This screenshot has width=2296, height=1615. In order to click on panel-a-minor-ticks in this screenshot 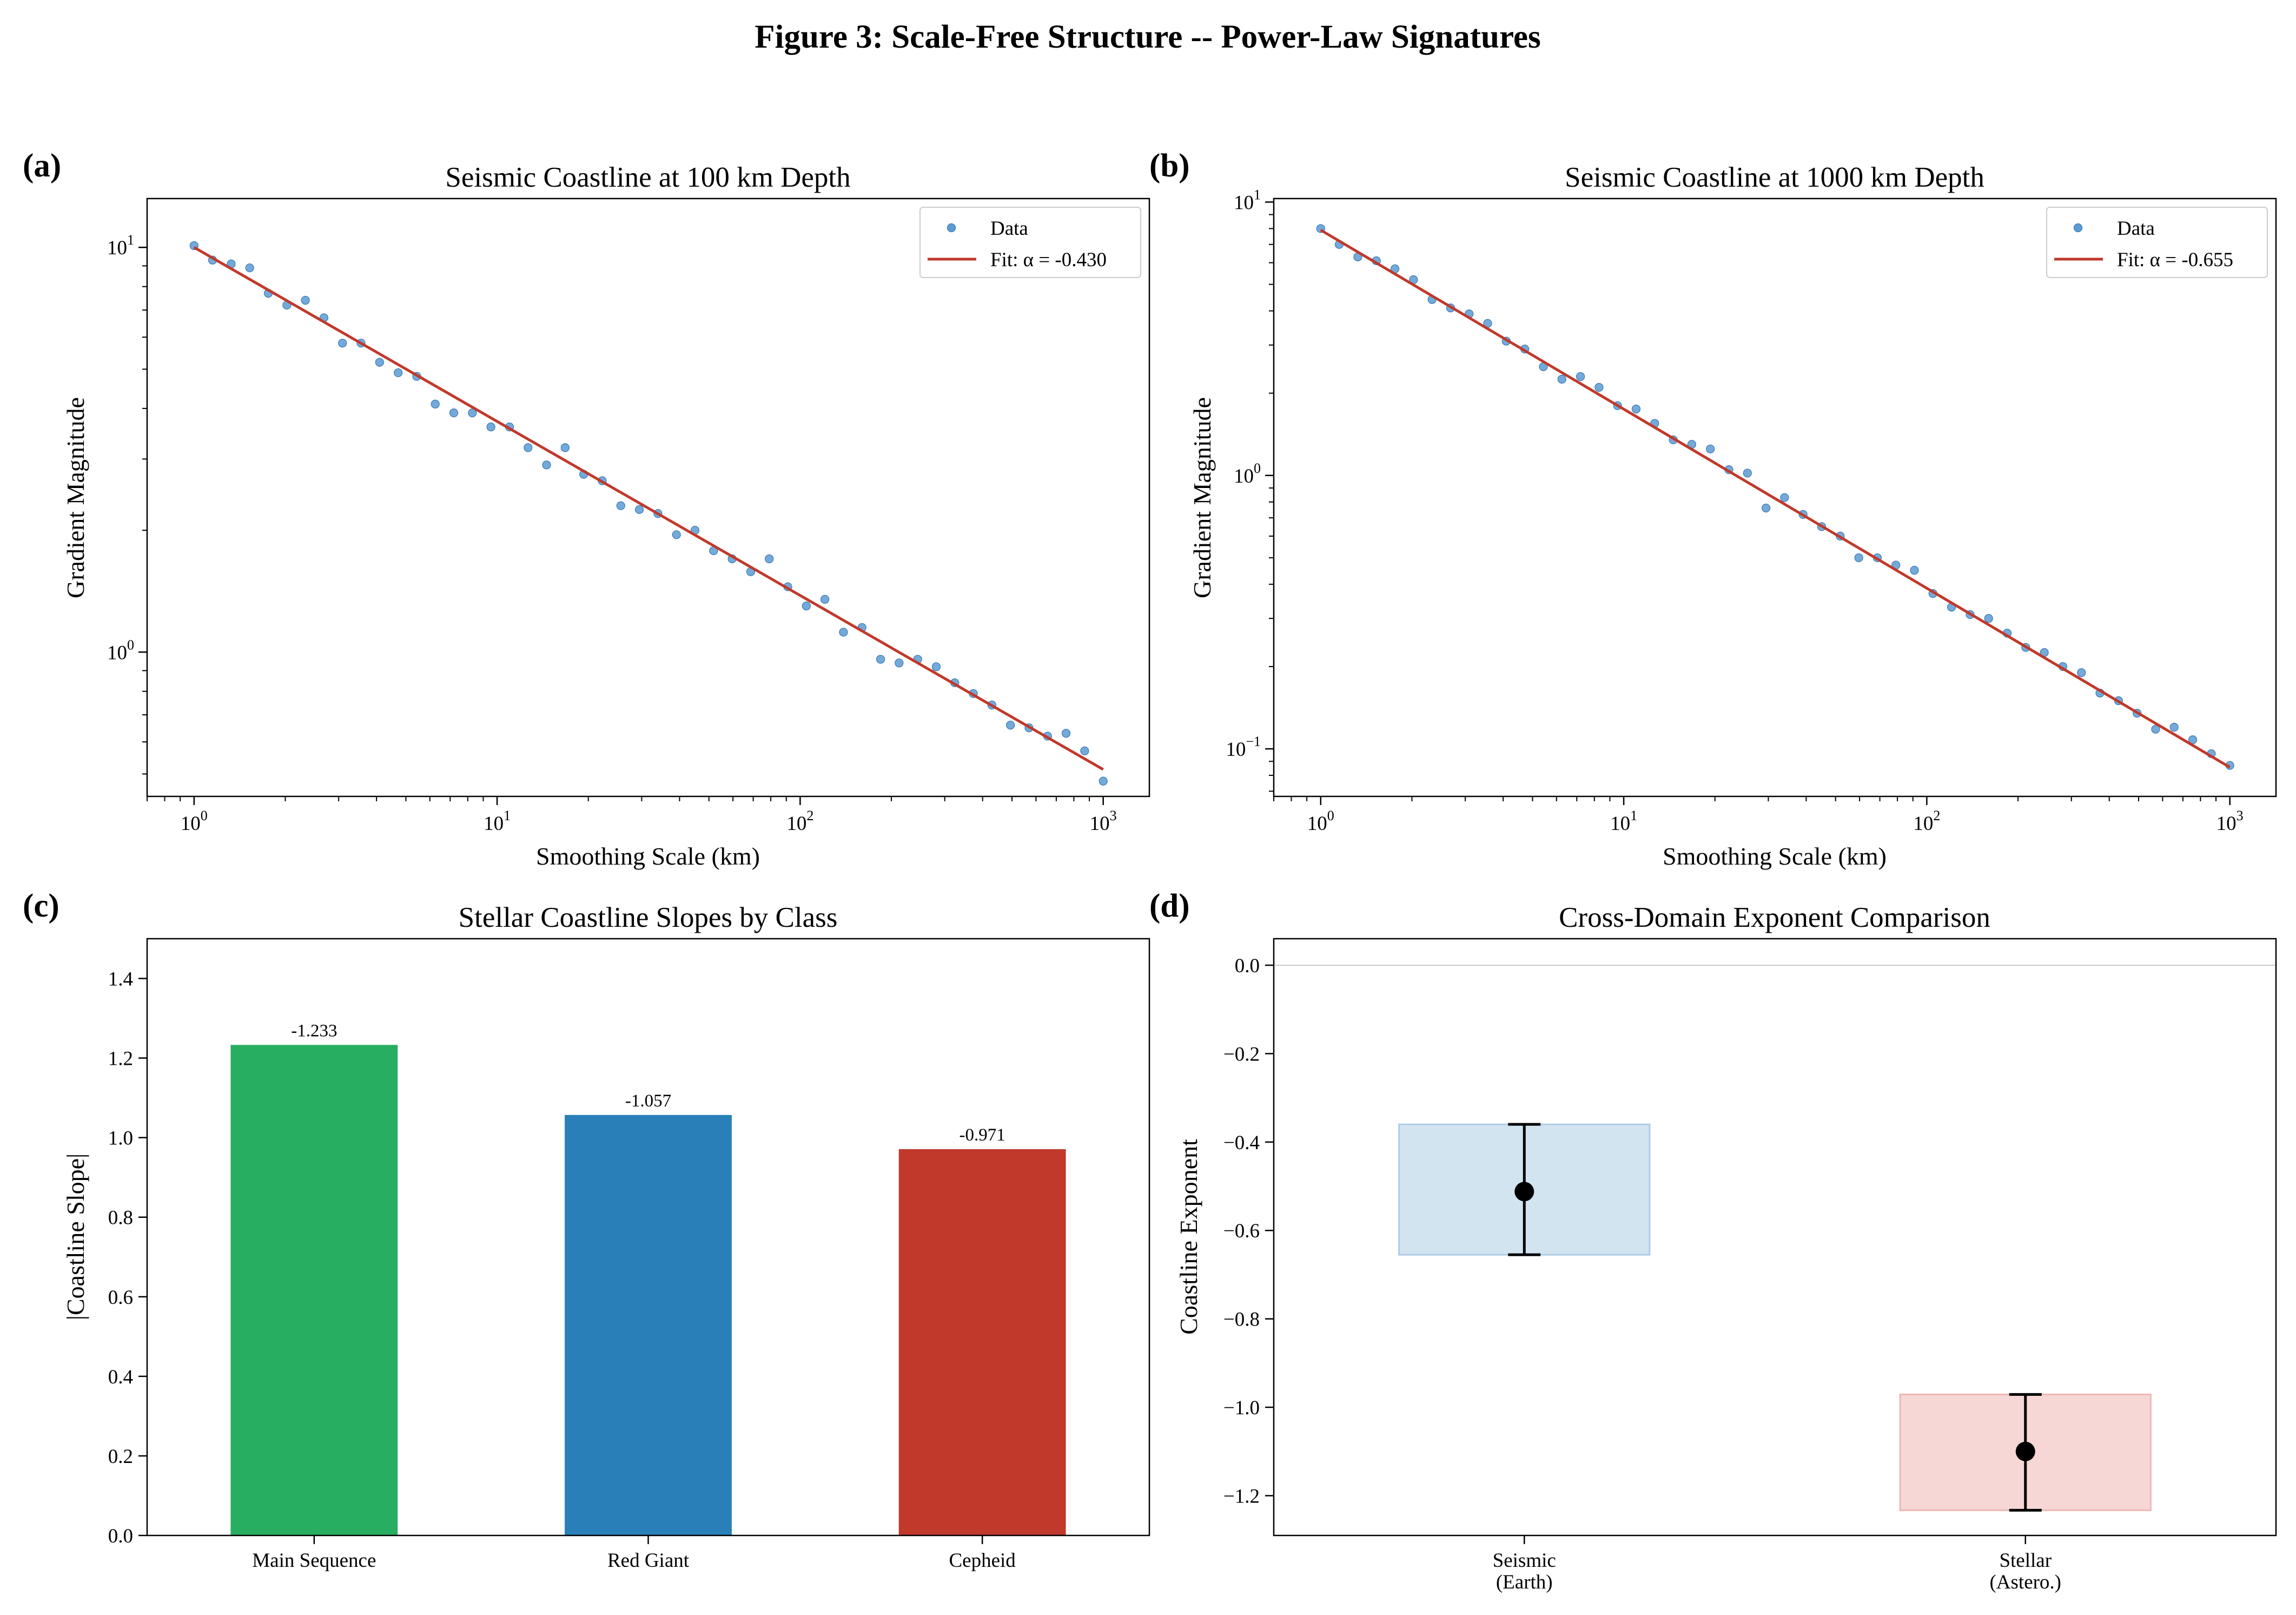, I will do `click(616, 533)`.